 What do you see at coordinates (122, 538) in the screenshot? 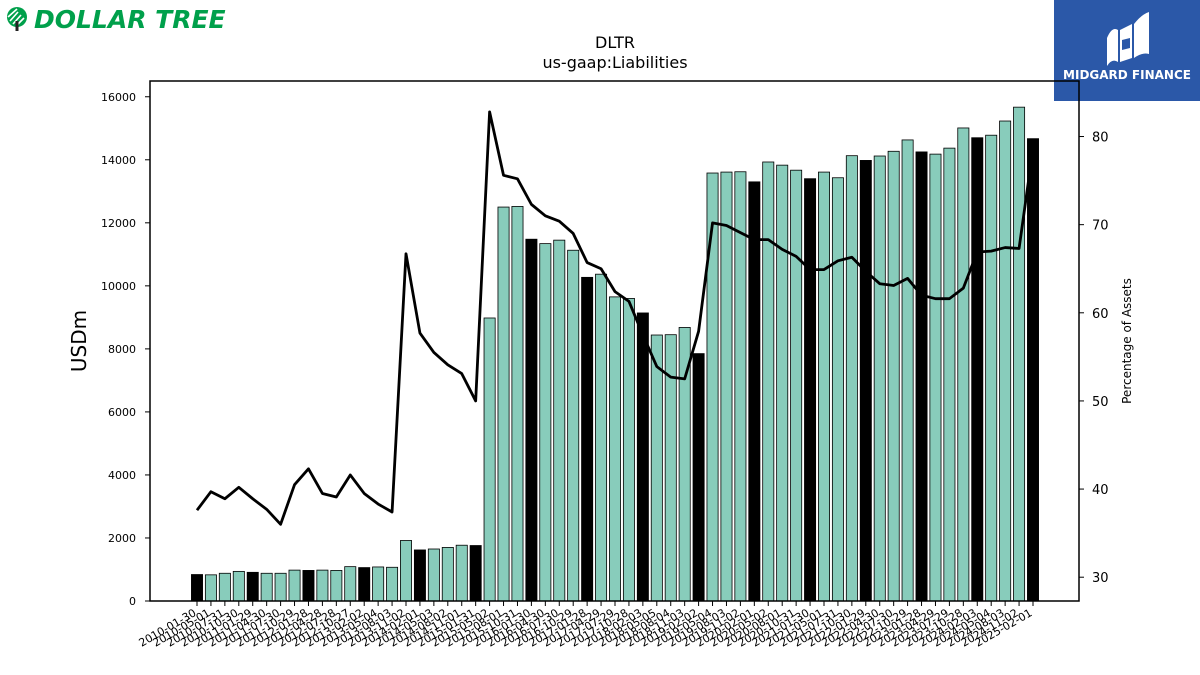
I see `y-tick-label: 2000` at bounding box center [122, 538].